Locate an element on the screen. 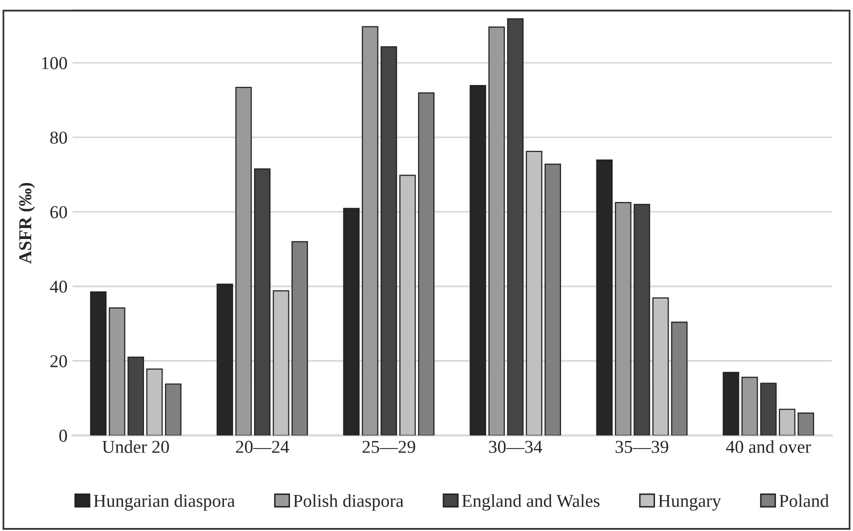  y-tick-label: 0 is located at coordinates (63, 436).